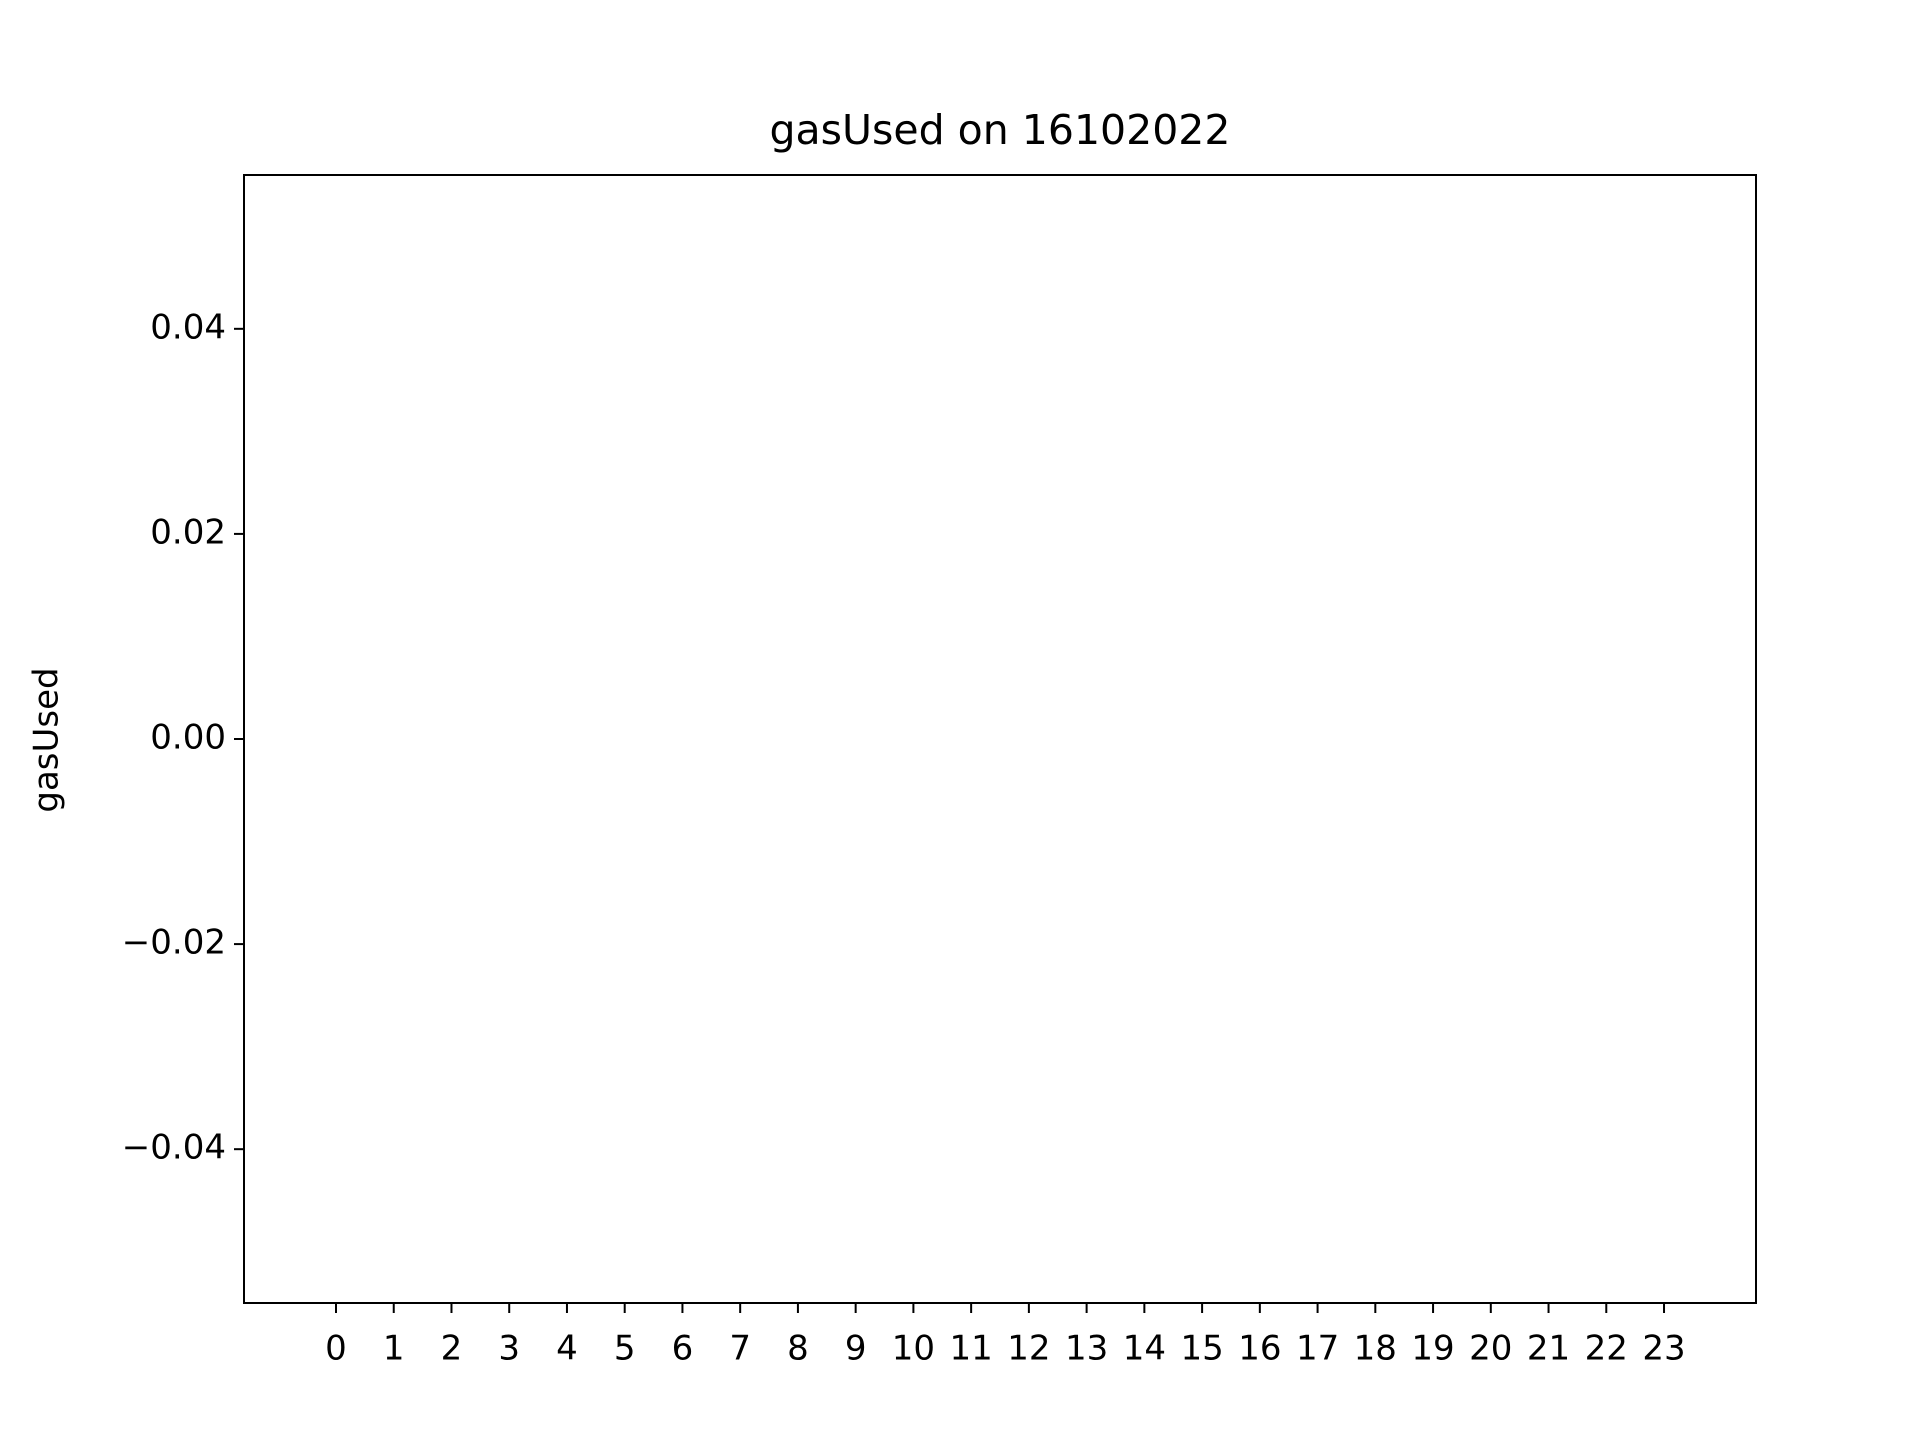 The image size is (1920, 1440). Describe the element at coordinates (188, 327) in the screenshot. I see `y-tick-label: 0.04` at that location.